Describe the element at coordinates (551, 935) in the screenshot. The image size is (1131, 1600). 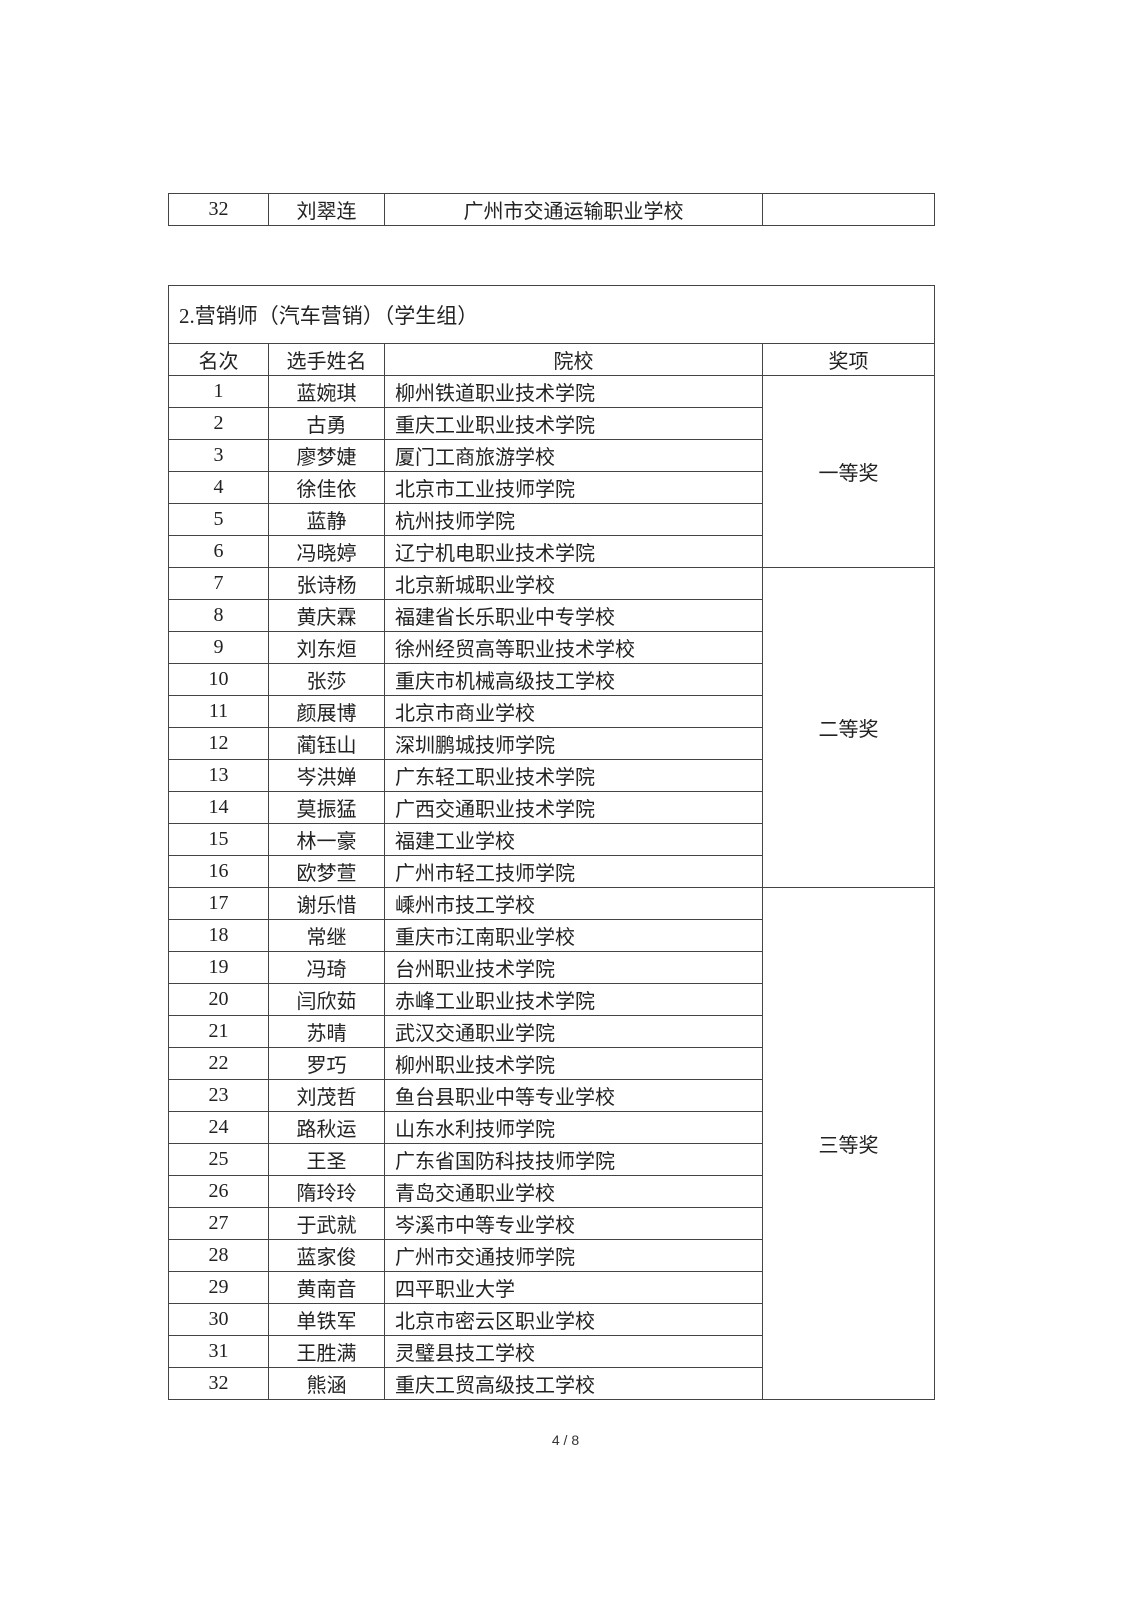
I see `table-row: 18 常继 重庆市江南职业学校` at that location.